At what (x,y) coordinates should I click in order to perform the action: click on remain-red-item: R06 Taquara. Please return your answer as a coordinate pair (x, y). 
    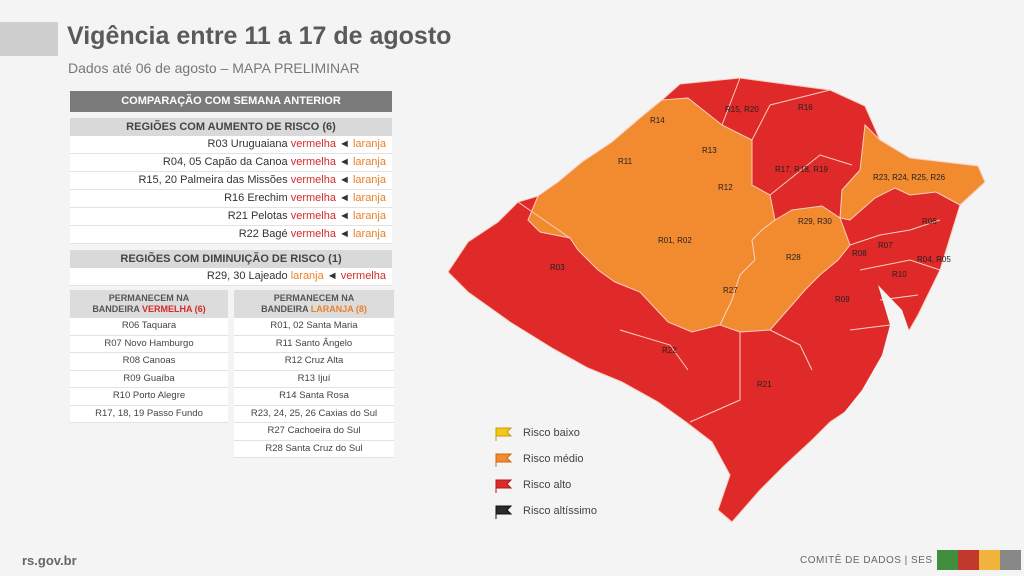
    Looking at the image, I should click on (149, 327).